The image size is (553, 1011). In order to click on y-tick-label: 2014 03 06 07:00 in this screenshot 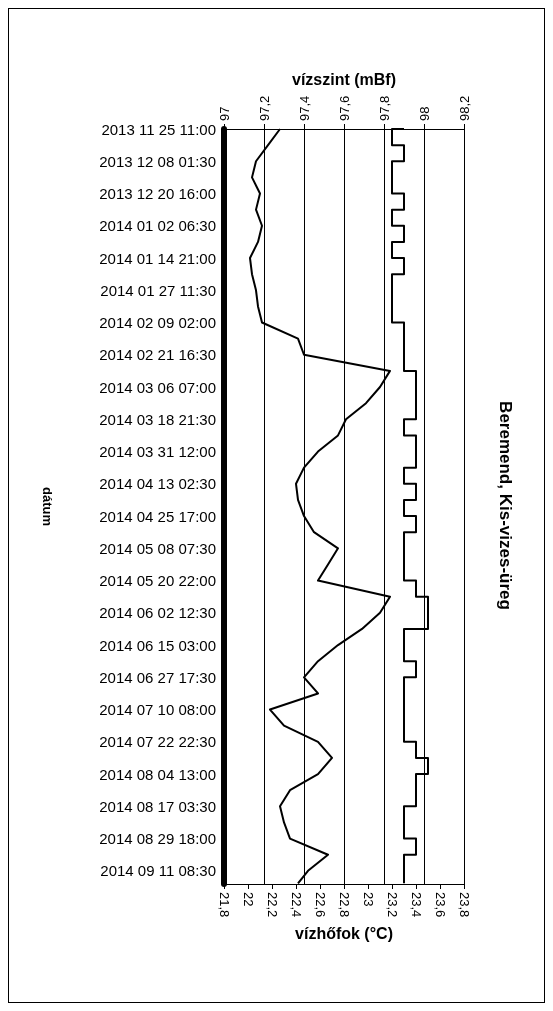, I will do `click(157, 387)`.